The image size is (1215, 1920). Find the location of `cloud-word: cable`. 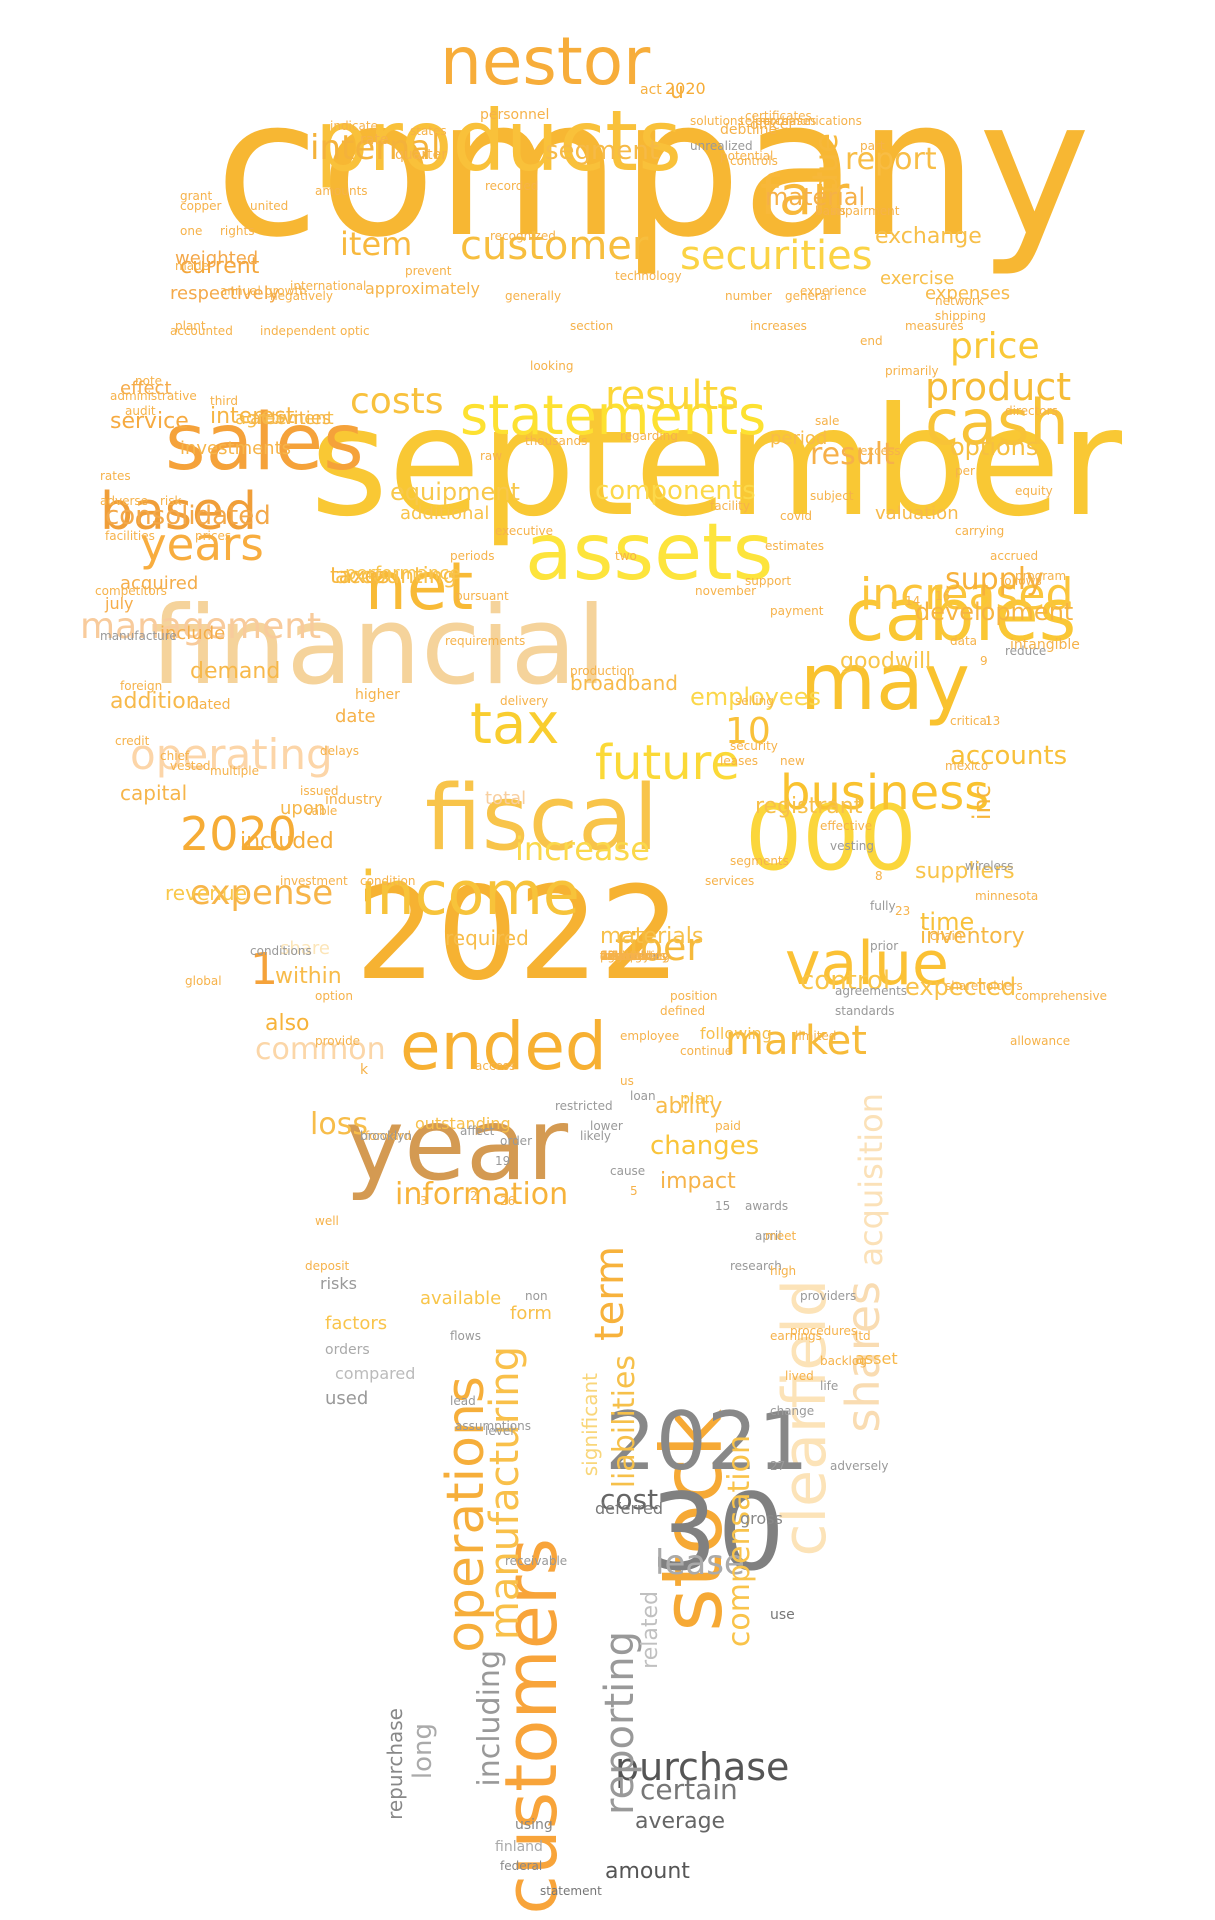

cloud-word: cable is located at coordinates (321, 810).